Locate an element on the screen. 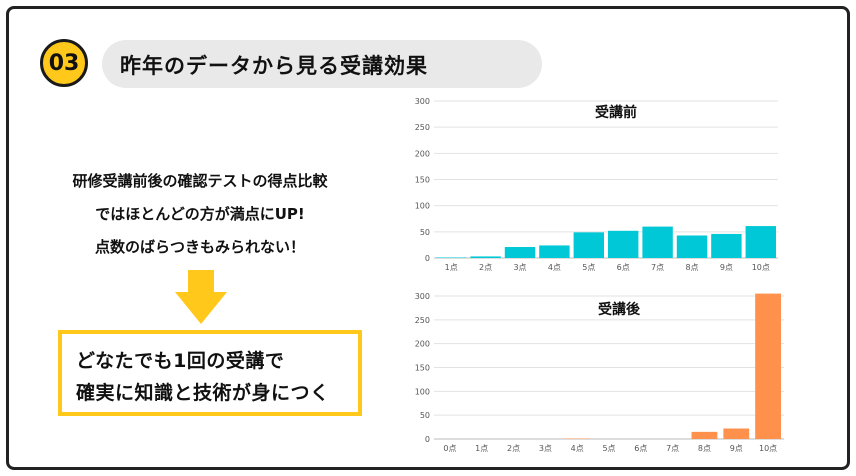 This screenshot has width=856, height=476. chart-1-xtick-label: 0点 is located at coordinates (449, 448).